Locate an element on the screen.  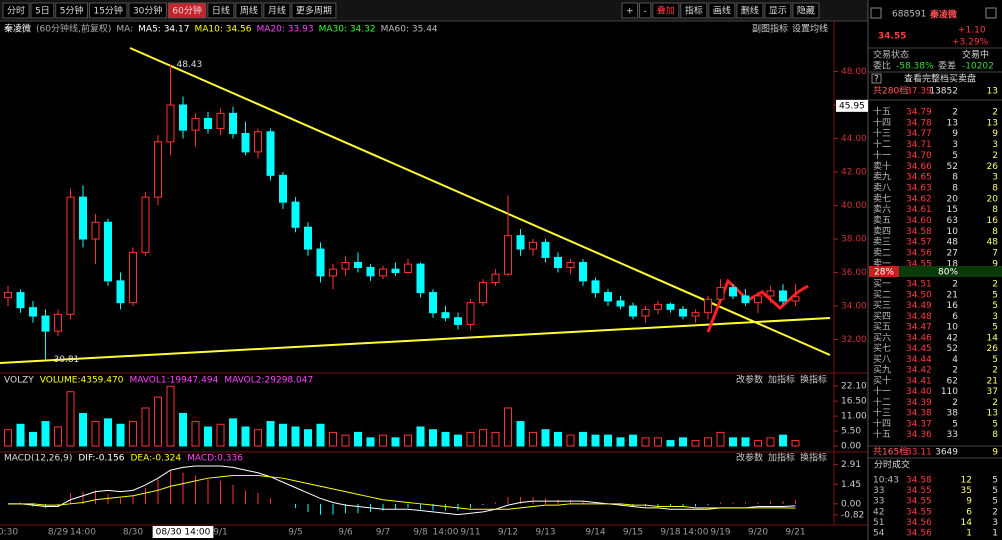
buy-level-label: 买六 is located at coordinates (882, 337).